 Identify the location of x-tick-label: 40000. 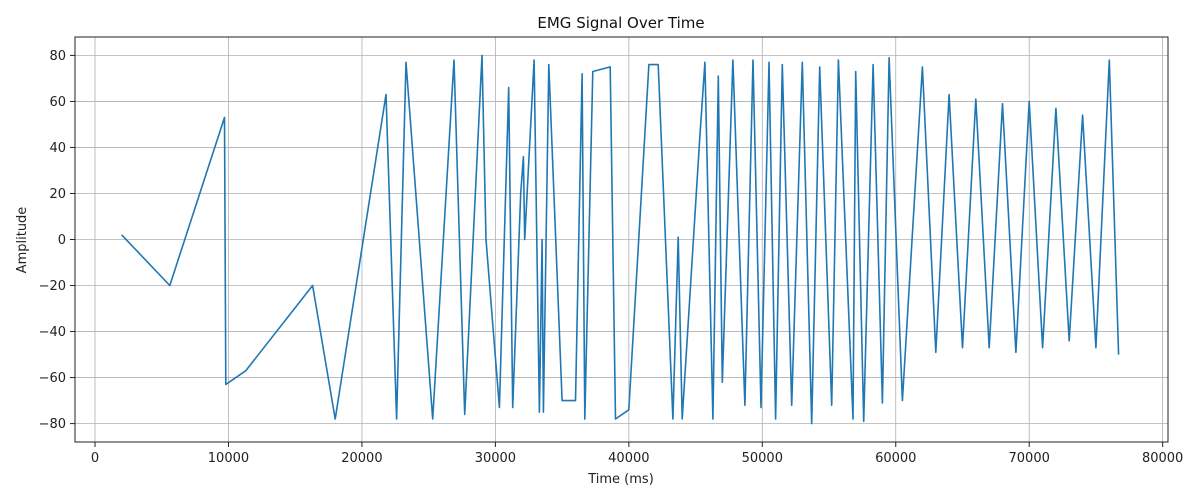
(628, 458).